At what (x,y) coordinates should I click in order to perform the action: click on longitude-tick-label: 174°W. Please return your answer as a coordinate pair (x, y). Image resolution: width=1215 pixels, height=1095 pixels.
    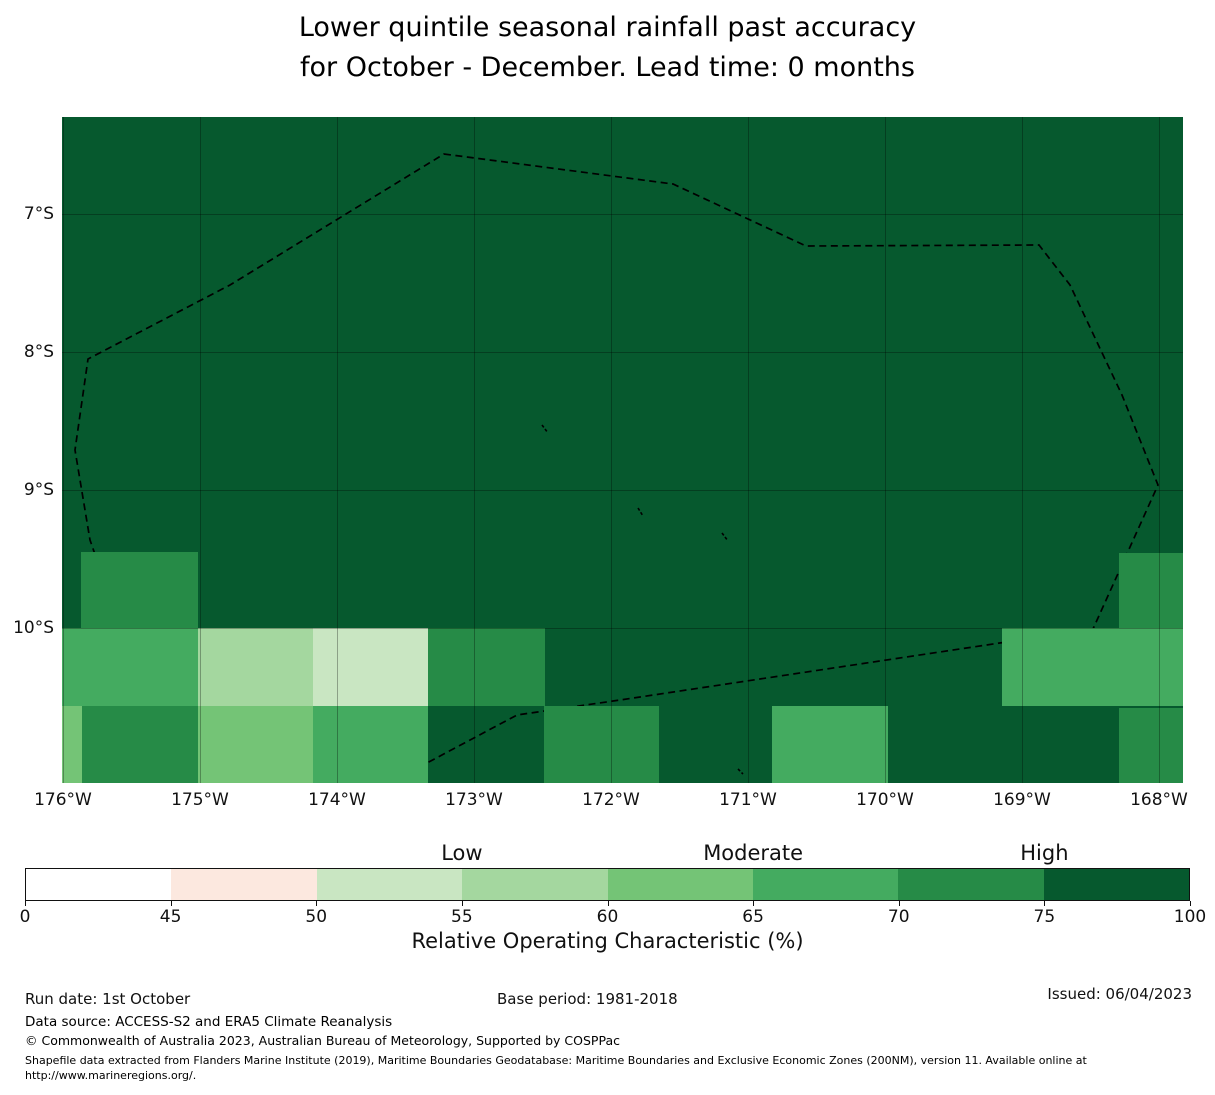
    Looking at the image, I should click on (337, 800).